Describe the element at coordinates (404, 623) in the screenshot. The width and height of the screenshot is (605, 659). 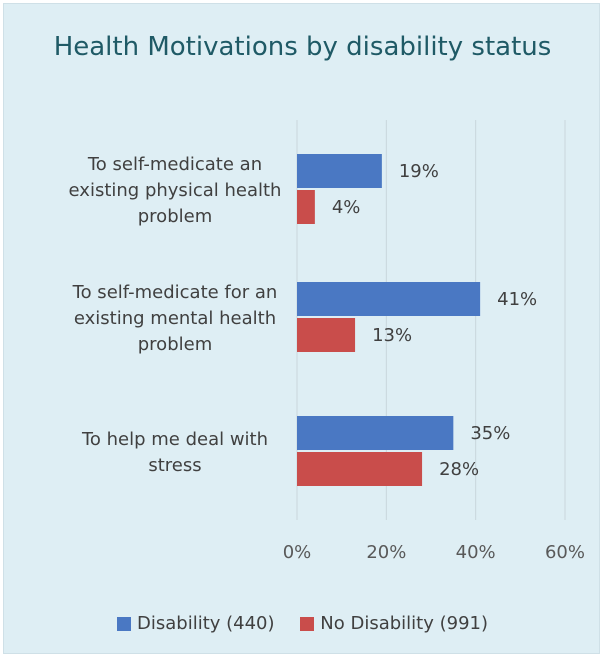
I see `legend-label-no-disability: No Disability (991)` at that location.